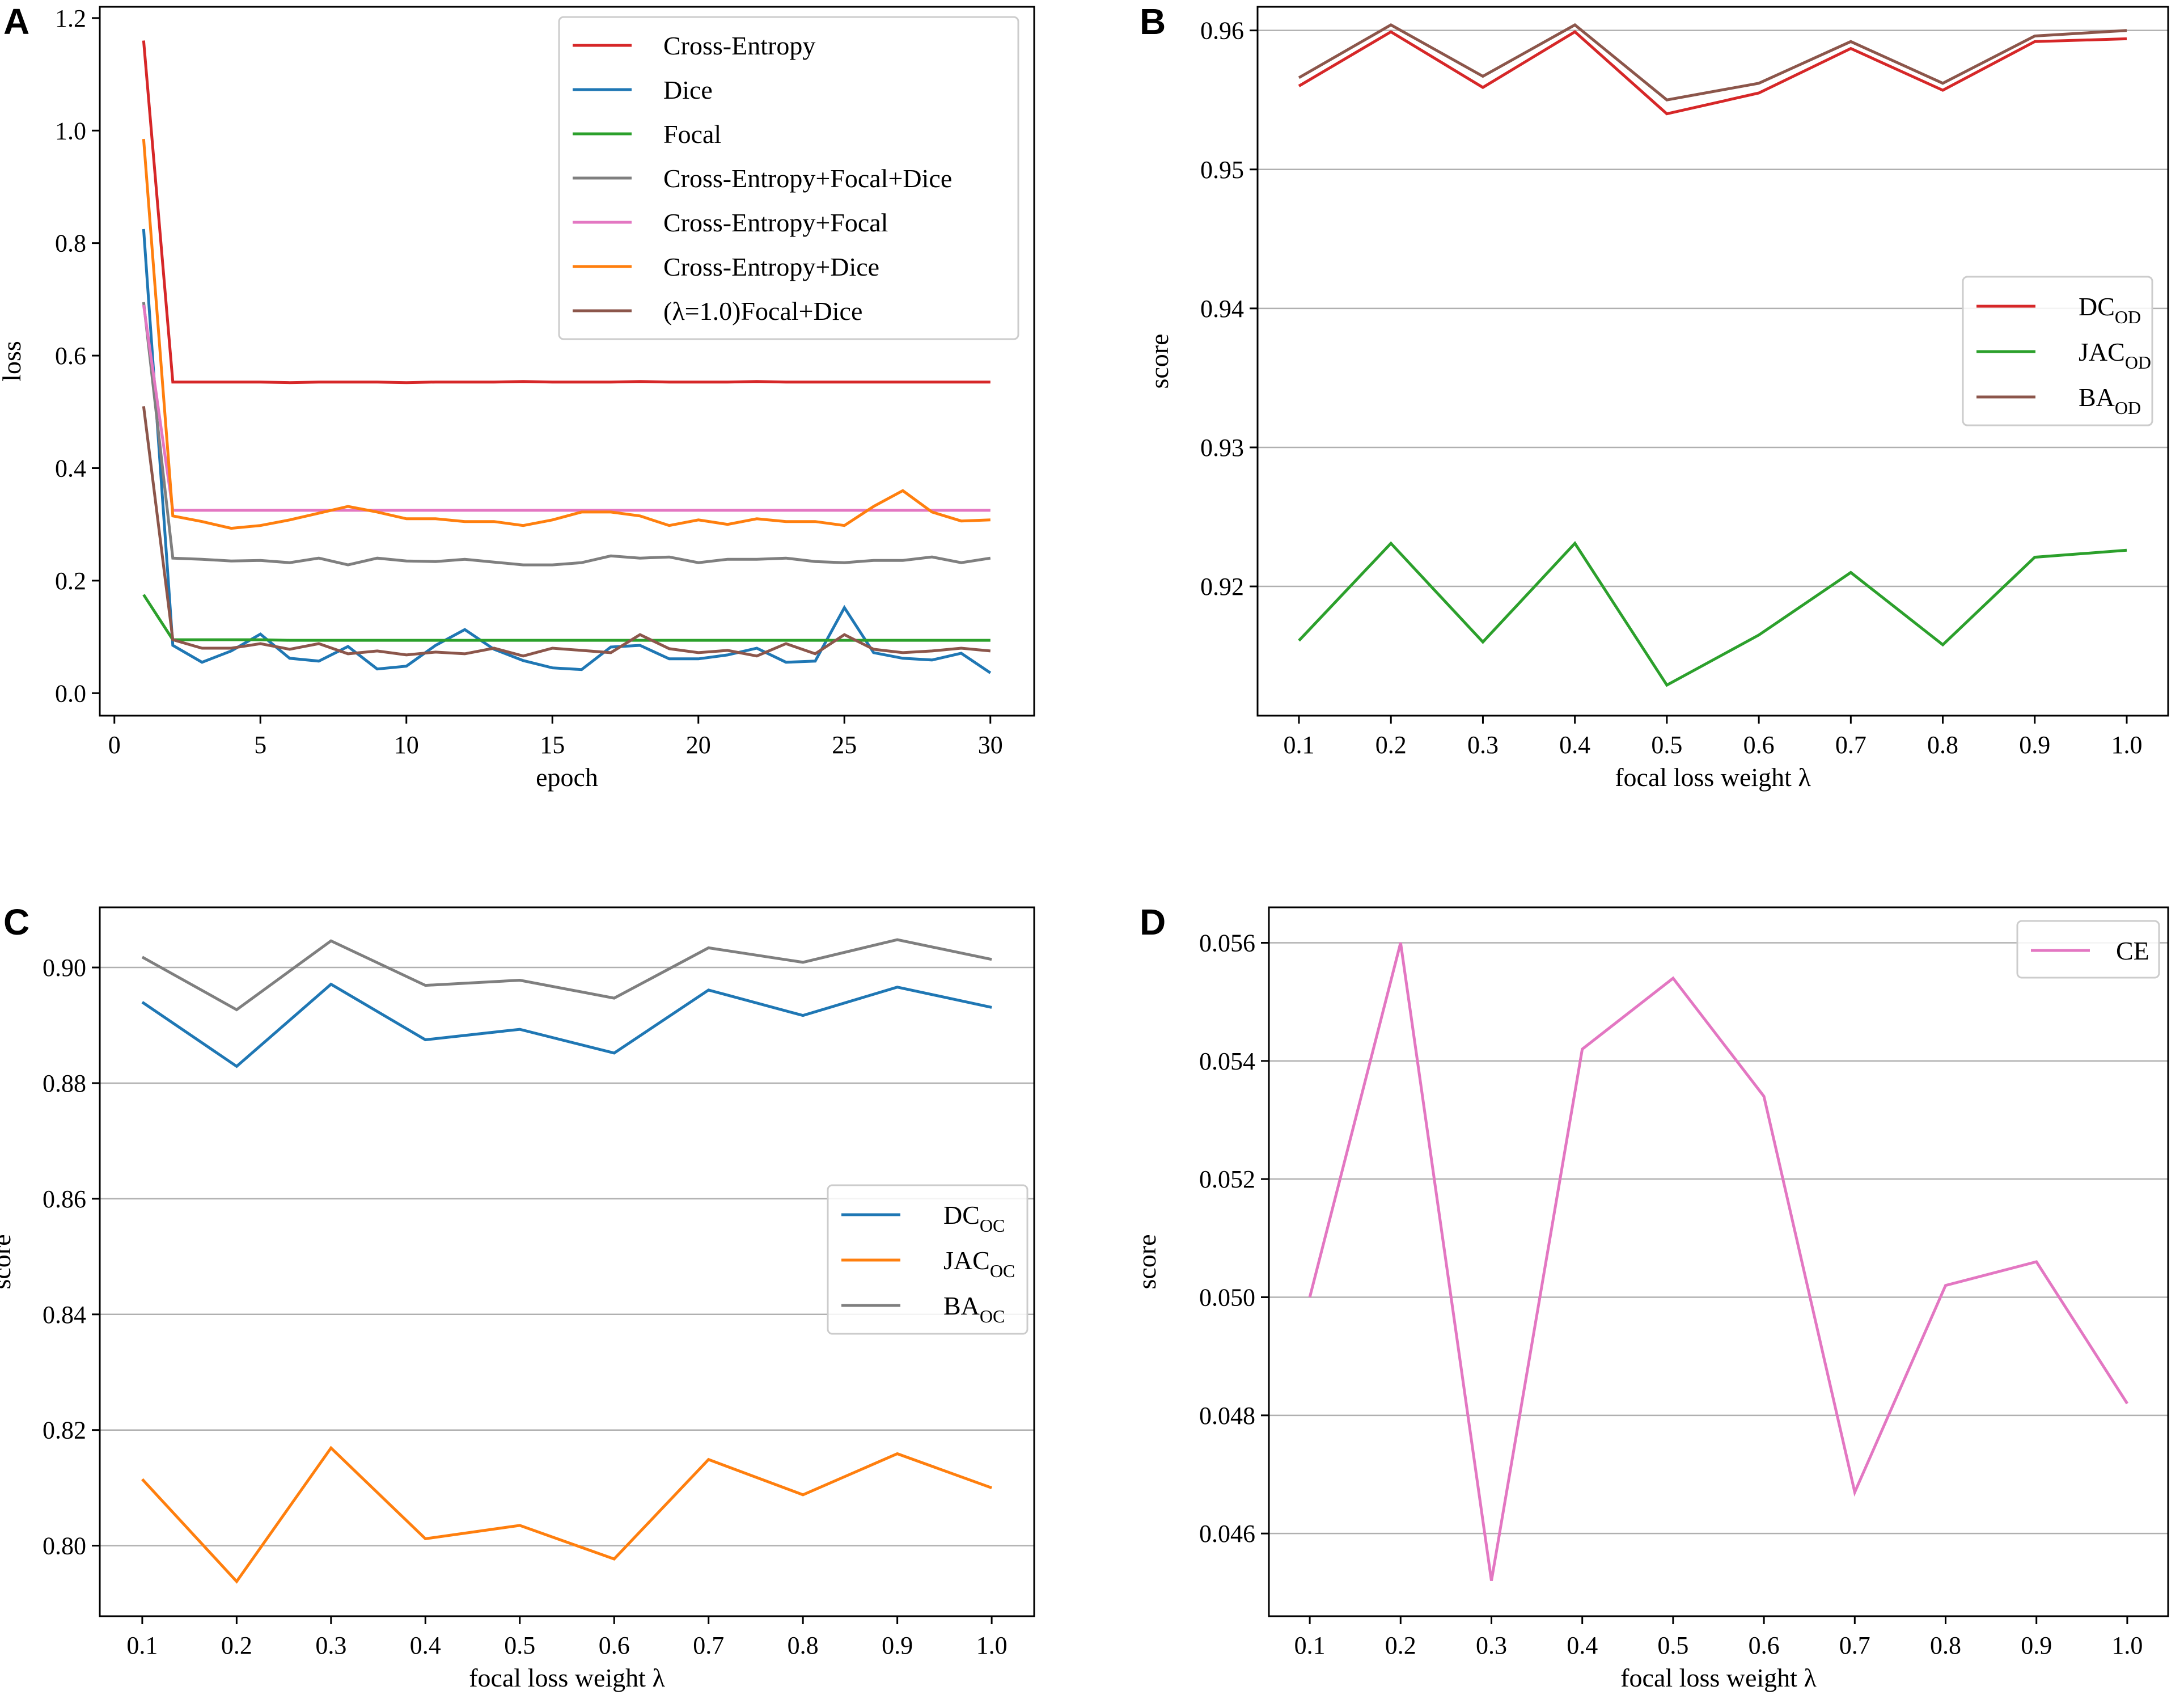  What do you see at coordinates (1222, 31) in the screenshot?
I see `y-tick-label: 0.96` at bounding box center [1222, 31].